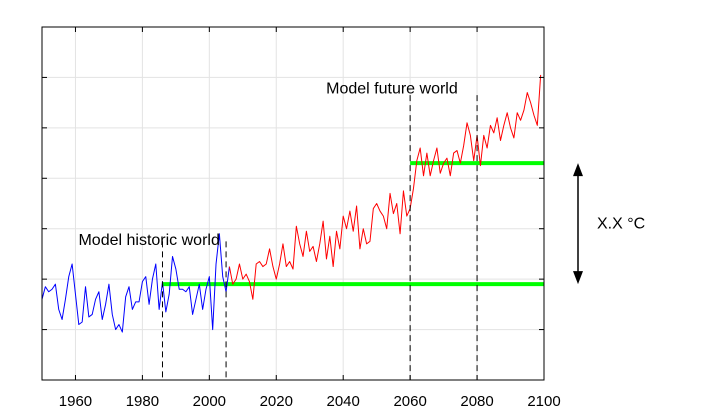  I want to click on x-tick-label-2040: 2040, so click(343, 401).